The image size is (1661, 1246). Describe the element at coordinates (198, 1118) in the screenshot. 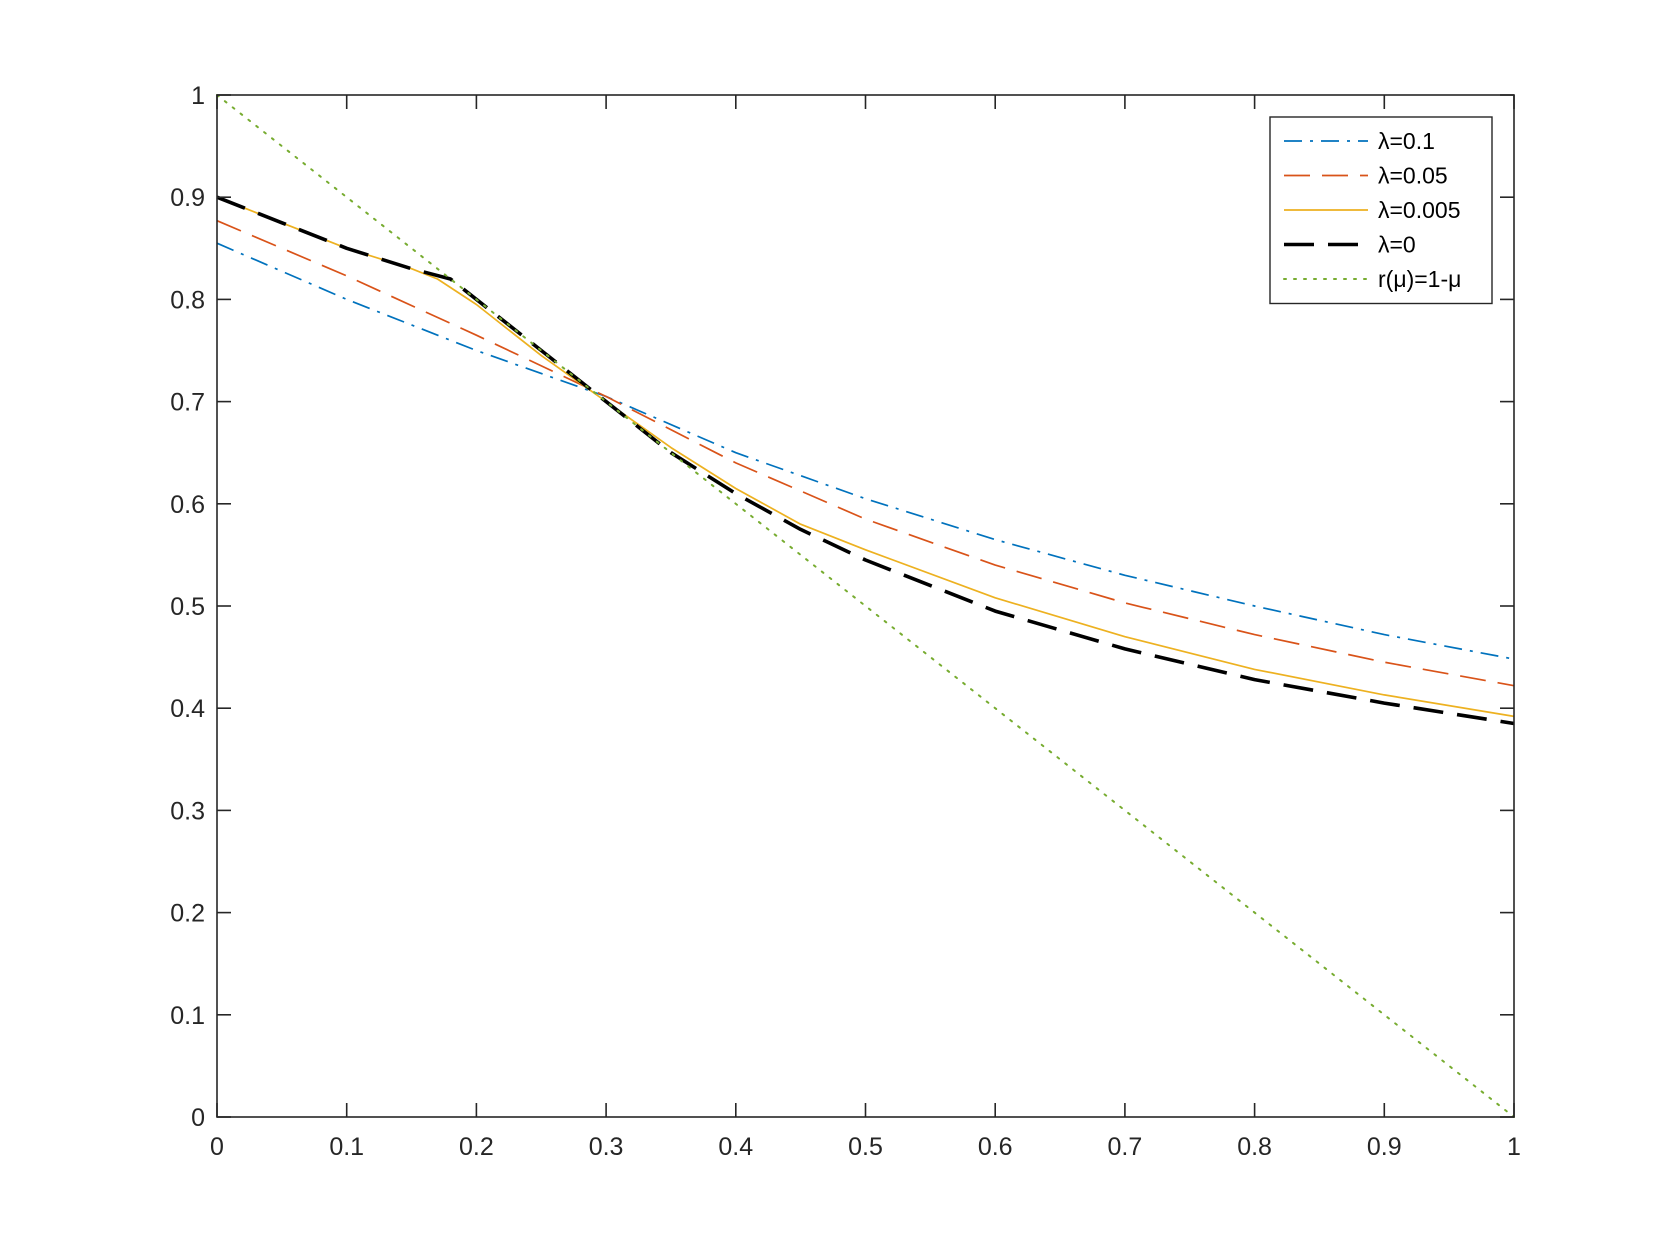

I see `y-tick-label: 0` at that location.